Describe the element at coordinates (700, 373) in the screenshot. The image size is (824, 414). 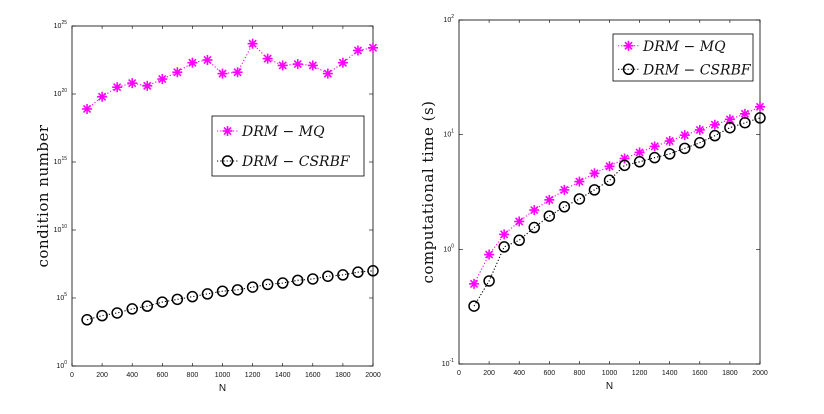
I see `x-tick-label: 1600` at that location.